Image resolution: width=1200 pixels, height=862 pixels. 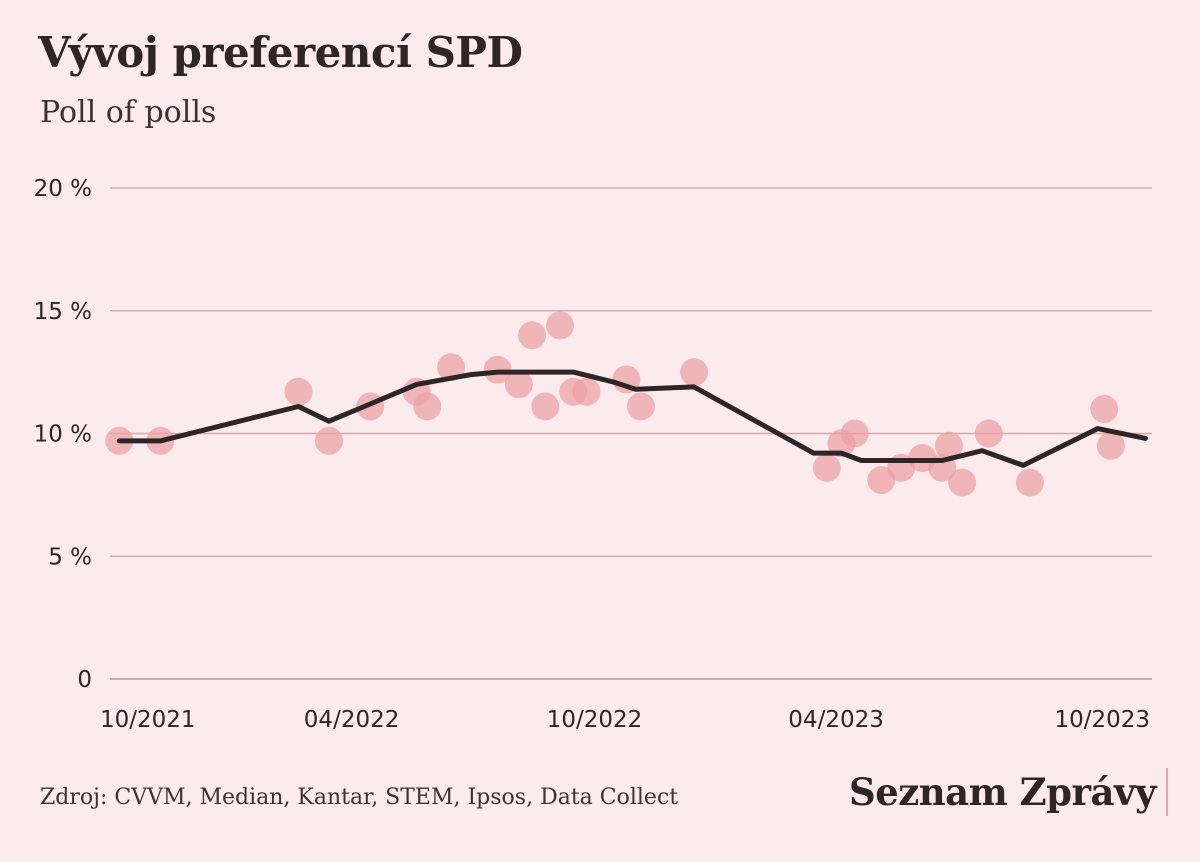 I want to click on line-layer, so click(x=632, y=418).